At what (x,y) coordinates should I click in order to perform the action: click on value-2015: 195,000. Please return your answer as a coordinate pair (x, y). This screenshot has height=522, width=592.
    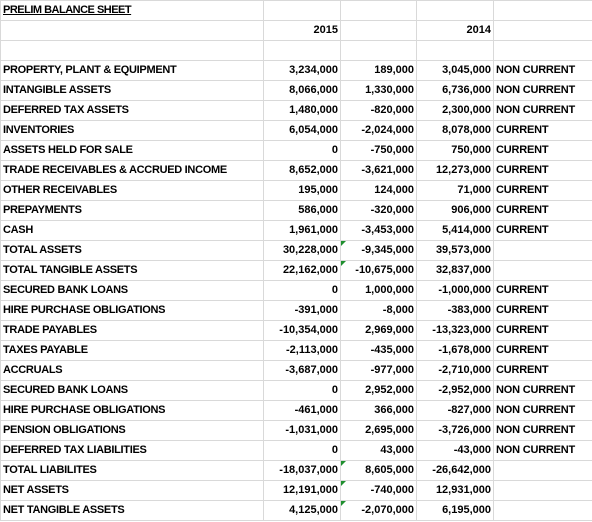
    Looking at the image, I should click on (302, 190).